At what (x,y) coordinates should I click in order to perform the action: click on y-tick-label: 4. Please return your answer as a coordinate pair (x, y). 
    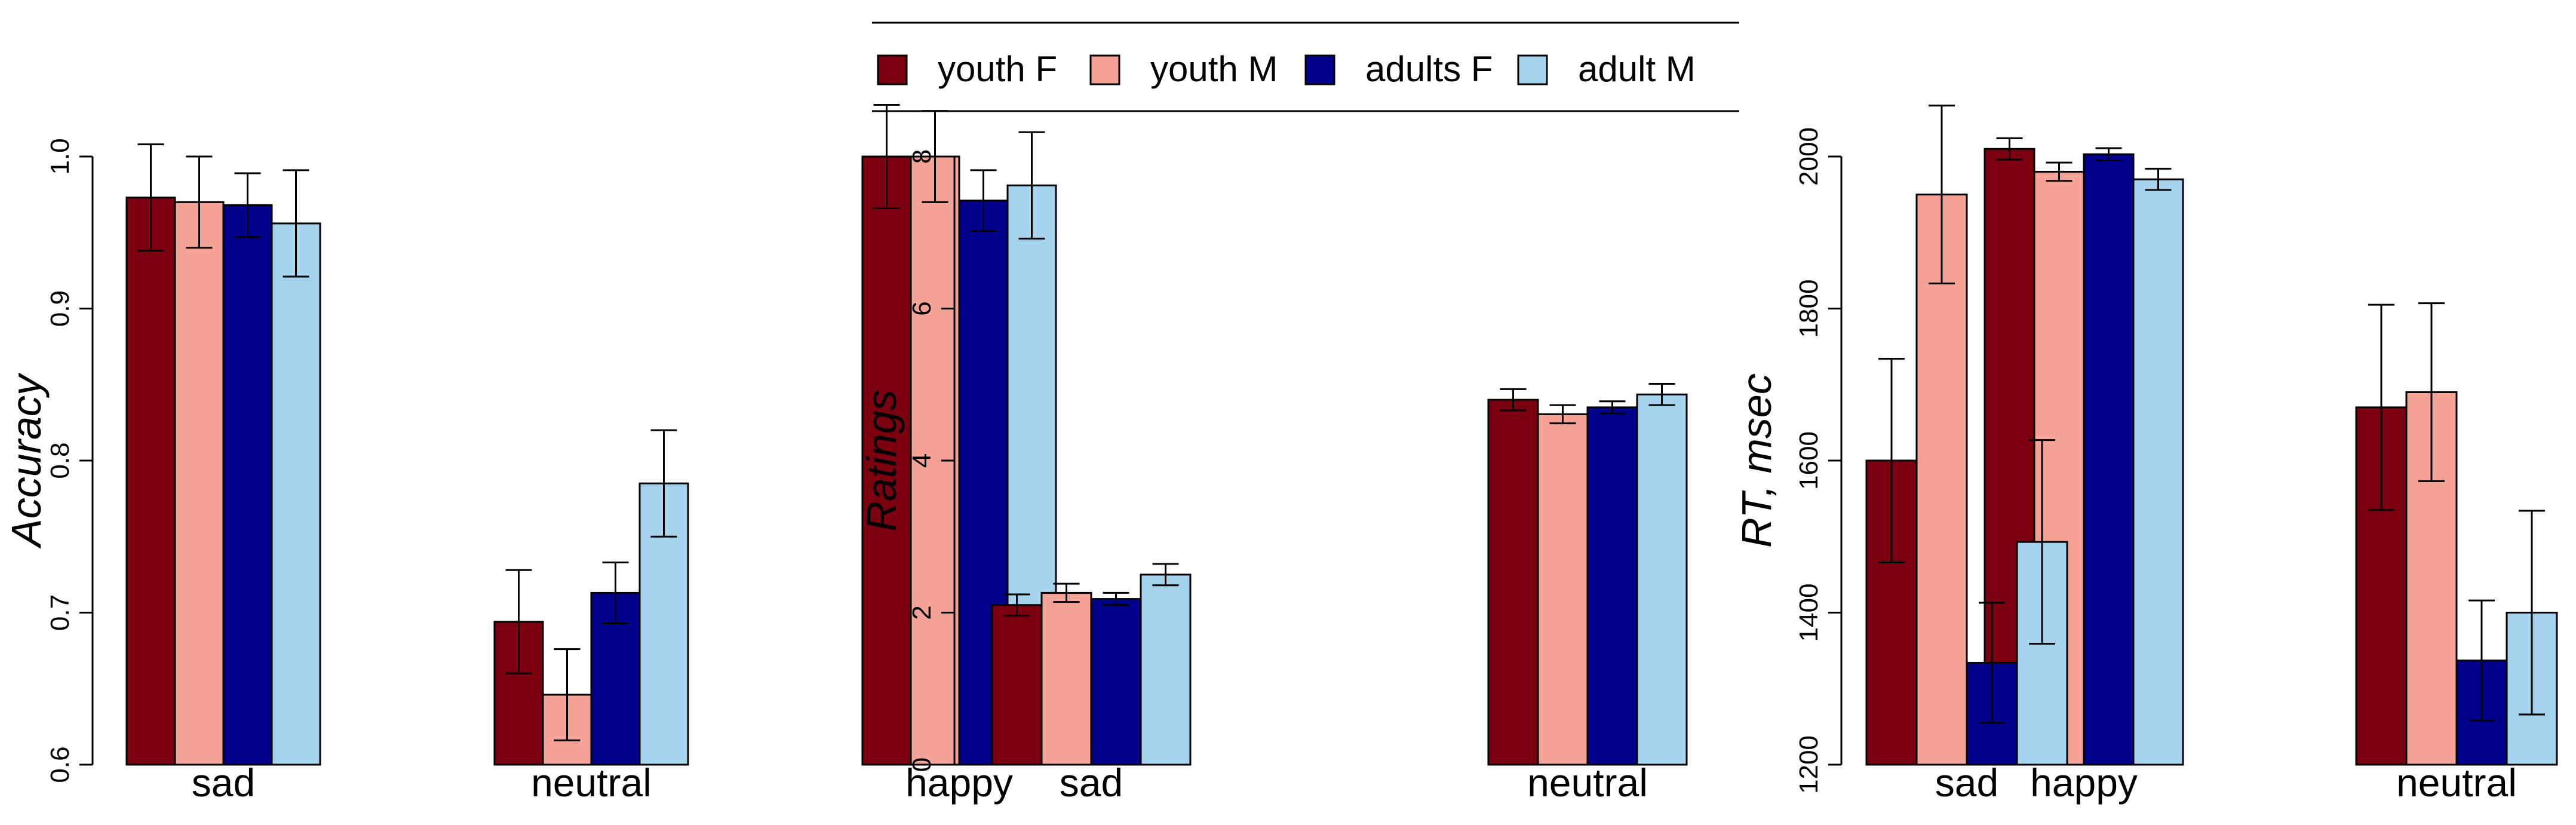
    Looking at the image, I should click on (922, 460).